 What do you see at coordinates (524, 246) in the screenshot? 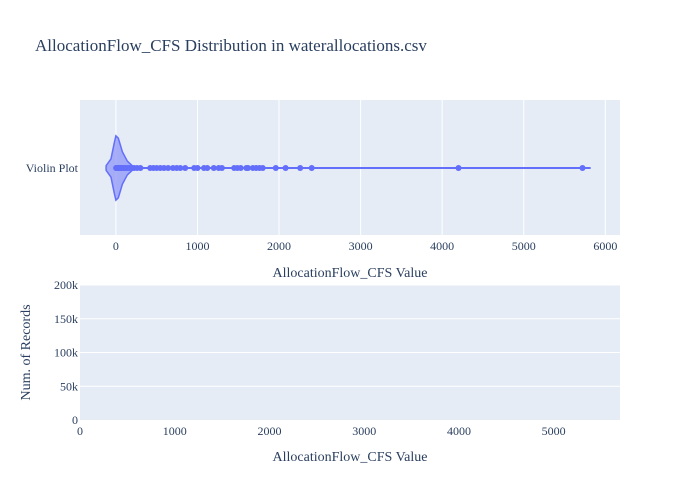
I see `violin-x-tick-label: 5000` at bounding box center [524, 246].